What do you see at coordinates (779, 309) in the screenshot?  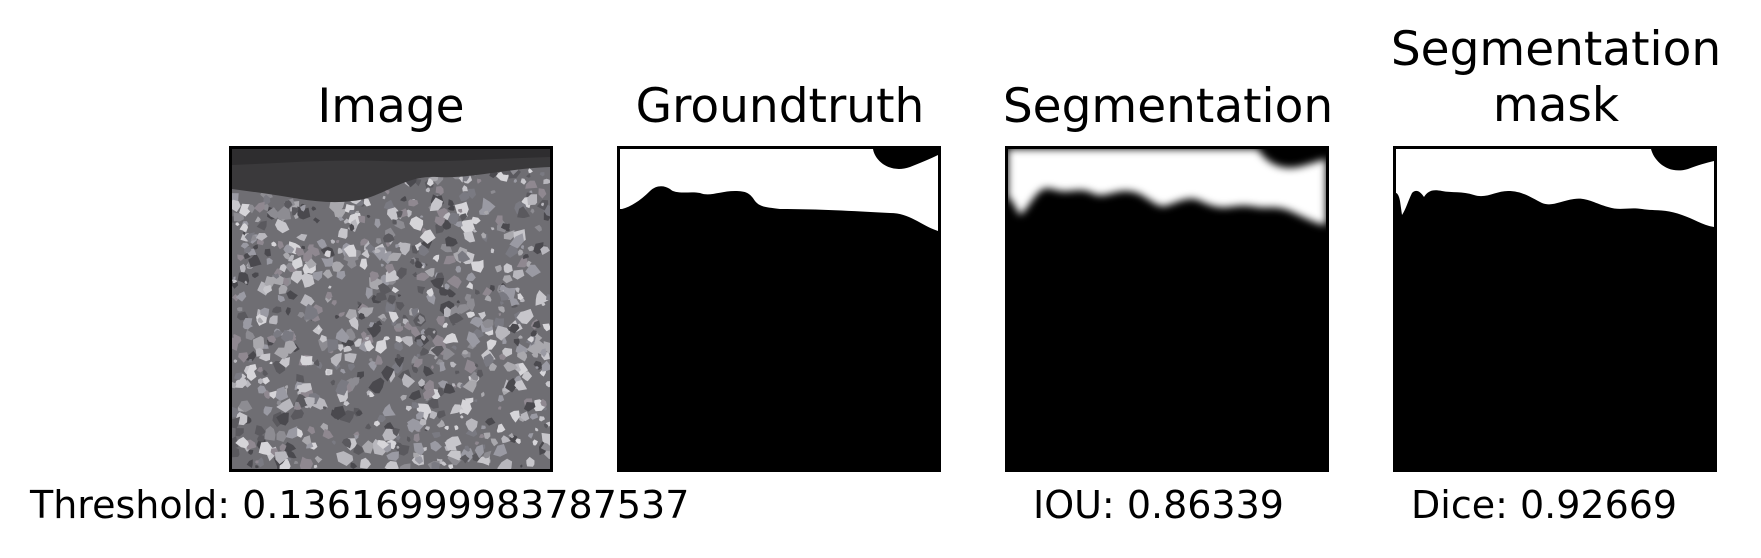 I see `panel-groundtruth` at bounding box center [779, 309].